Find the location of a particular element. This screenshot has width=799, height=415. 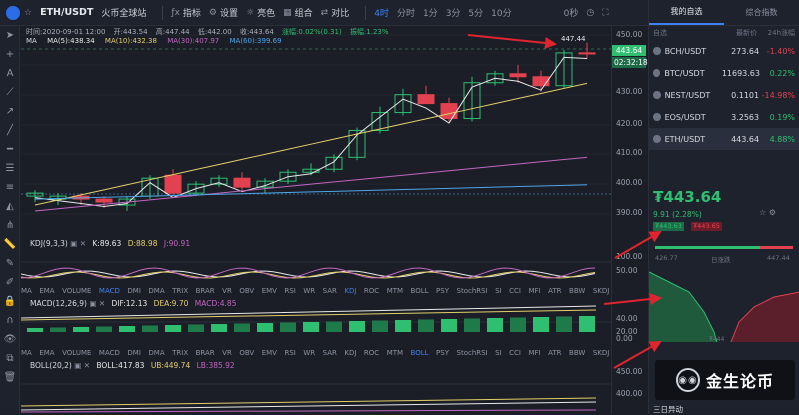

interval-1m: 1分 is located at coordinates (430, 14).